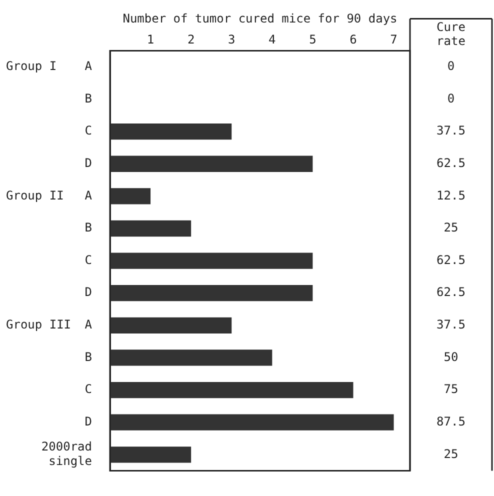  Describe the element at coordinates (150, 39) in the screenshot. I see `x-tick-label: 1` at that location.